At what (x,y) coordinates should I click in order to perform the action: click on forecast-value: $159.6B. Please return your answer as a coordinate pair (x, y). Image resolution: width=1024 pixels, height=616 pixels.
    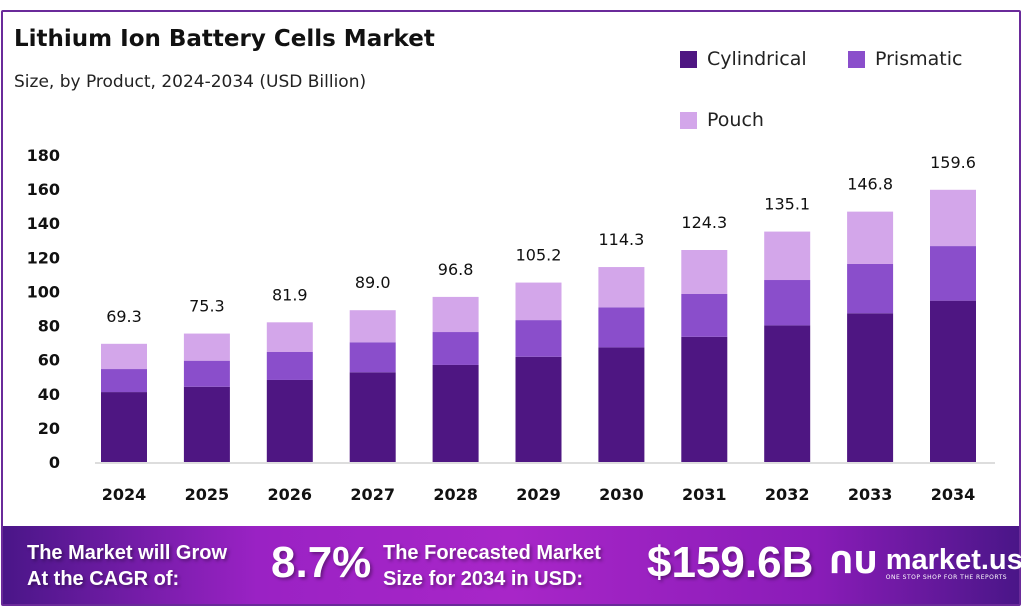
    Looking at the image, I should click on (730, 562).